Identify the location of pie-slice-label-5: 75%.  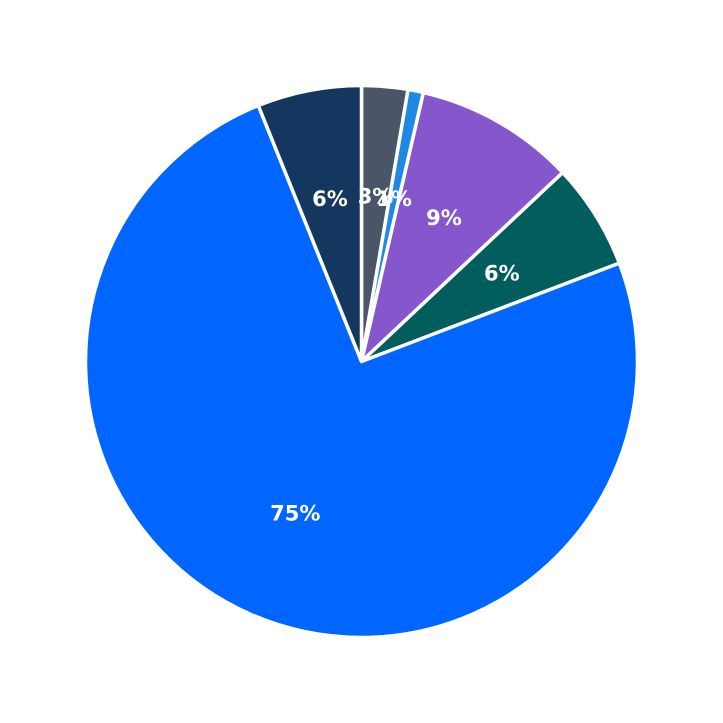
(295, 513).